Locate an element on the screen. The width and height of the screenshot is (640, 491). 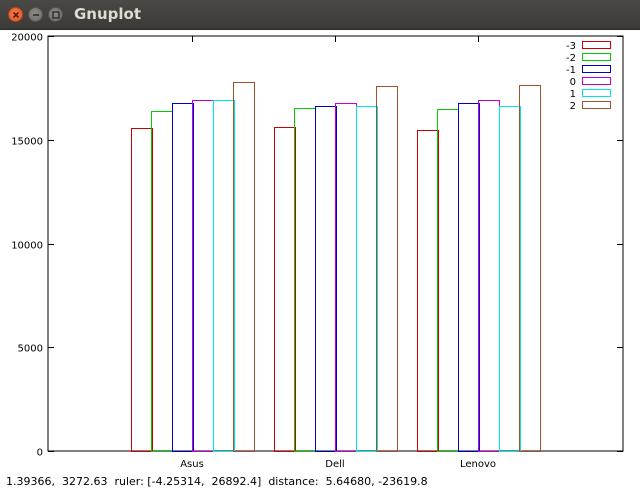
legend-label: -2 is located at coordinates (571, 58).